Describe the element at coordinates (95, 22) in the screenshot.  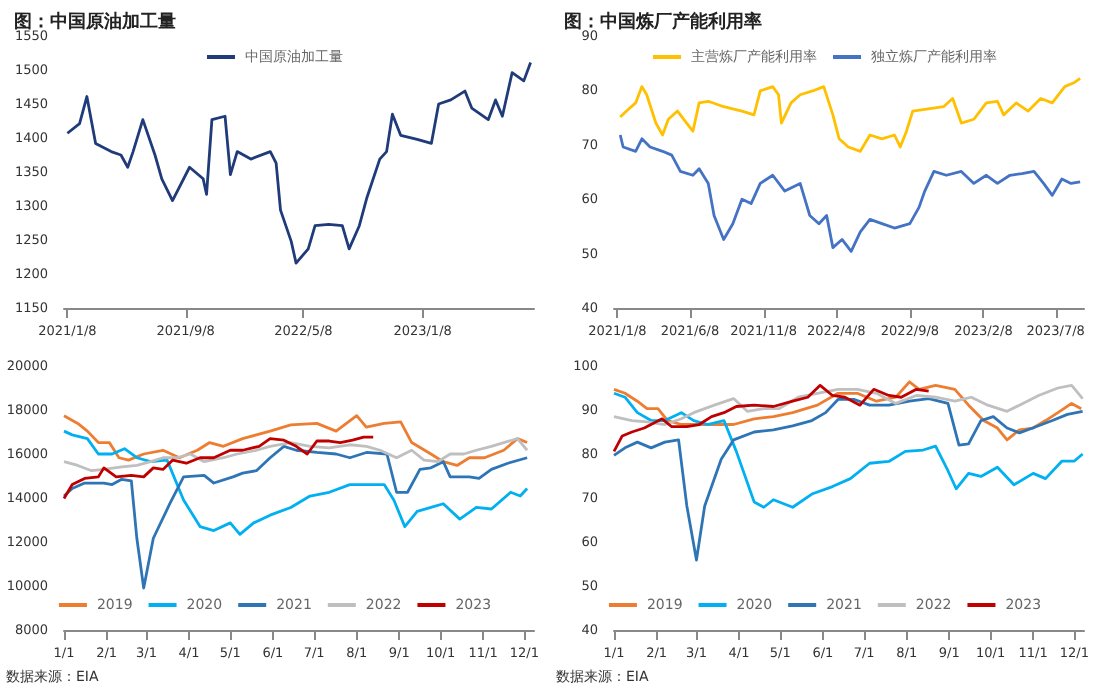
I see `chart-title: 图：中国原油加工量` at that location.